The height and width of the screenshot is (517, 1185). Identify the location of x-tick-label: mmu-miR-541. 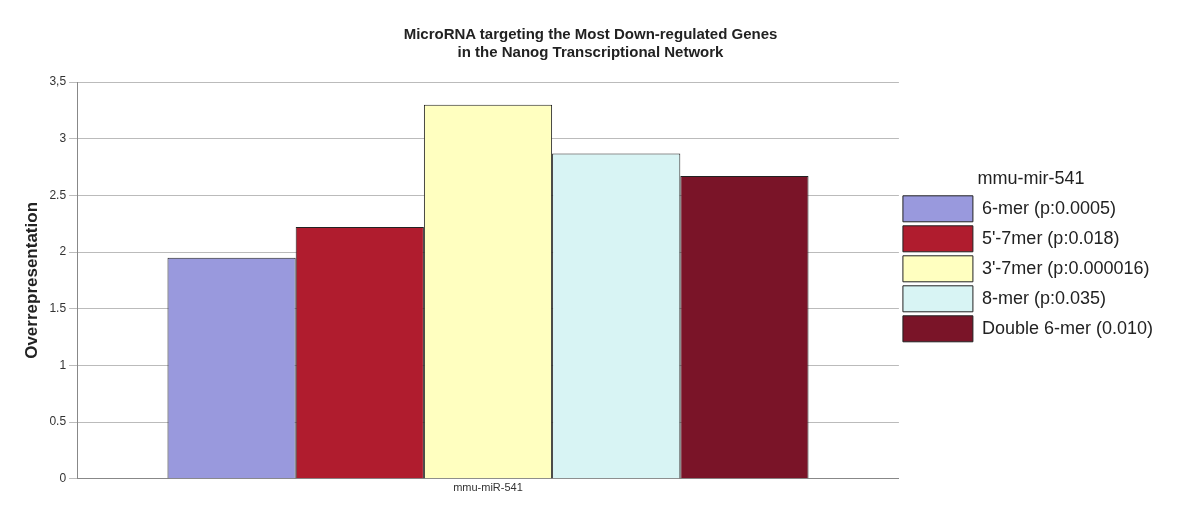
(488, 487).